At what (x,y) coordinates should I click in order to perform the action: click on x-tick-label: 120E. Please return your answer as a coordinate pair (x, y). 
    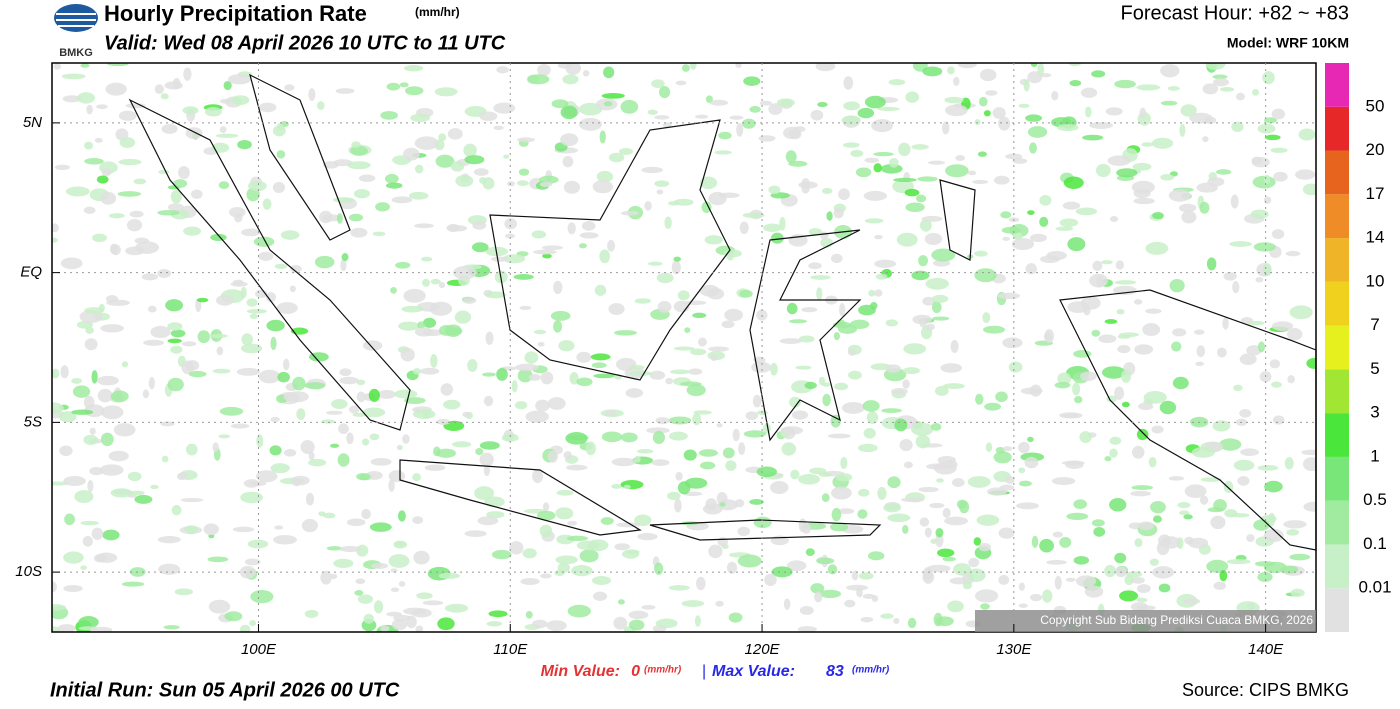
    Looking at the image, I should click on (763, 649).